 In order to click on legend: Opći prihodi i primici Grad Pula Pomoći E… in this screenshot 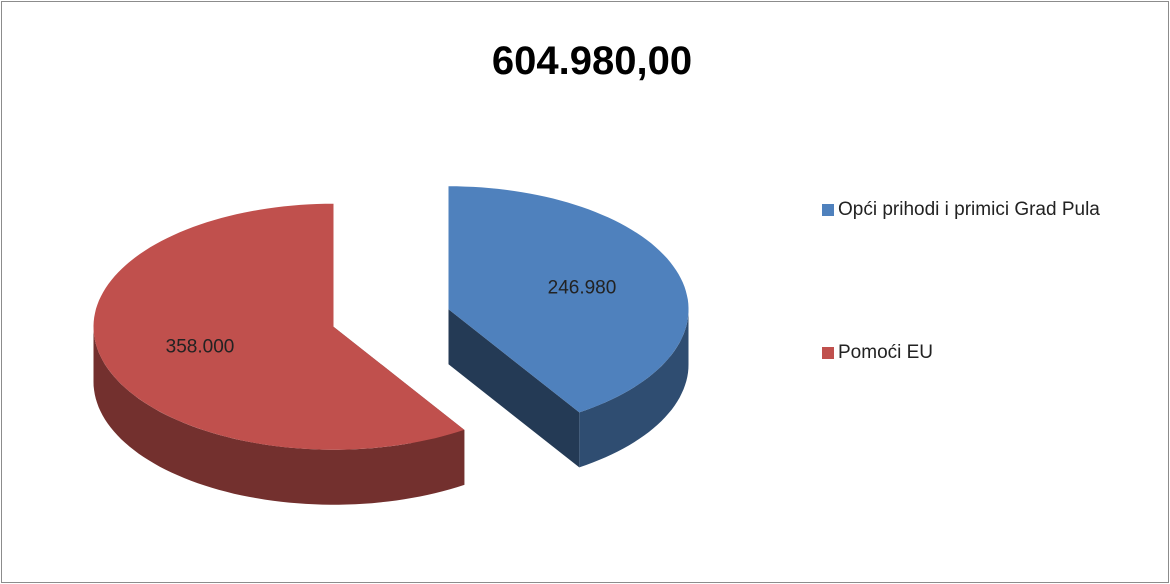, I will do `click(987, 281)`.